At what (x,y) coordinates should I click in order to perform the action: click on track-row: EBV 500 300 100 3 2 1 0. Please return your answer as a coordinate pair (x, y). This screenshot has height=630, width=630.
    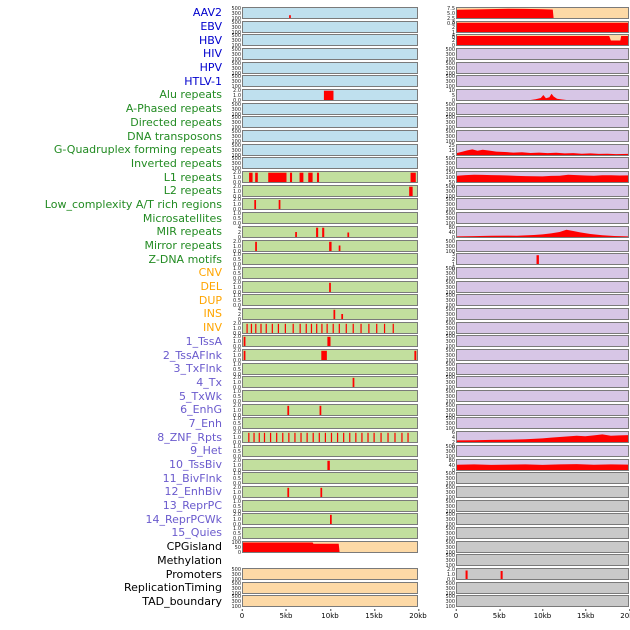
    Looking at the image, I should click on (315, 29).